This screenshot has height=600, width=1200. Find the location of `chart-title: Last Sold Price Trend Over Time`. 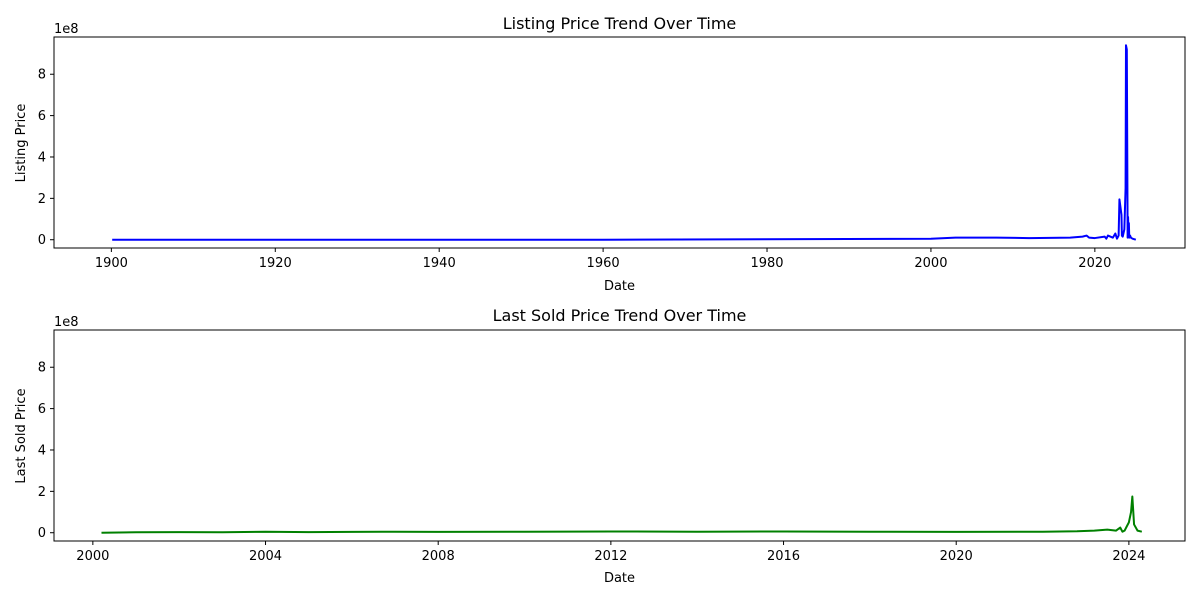

chart-title: Last Sold Price Trend Over Time is located at coordinates (620, 315).